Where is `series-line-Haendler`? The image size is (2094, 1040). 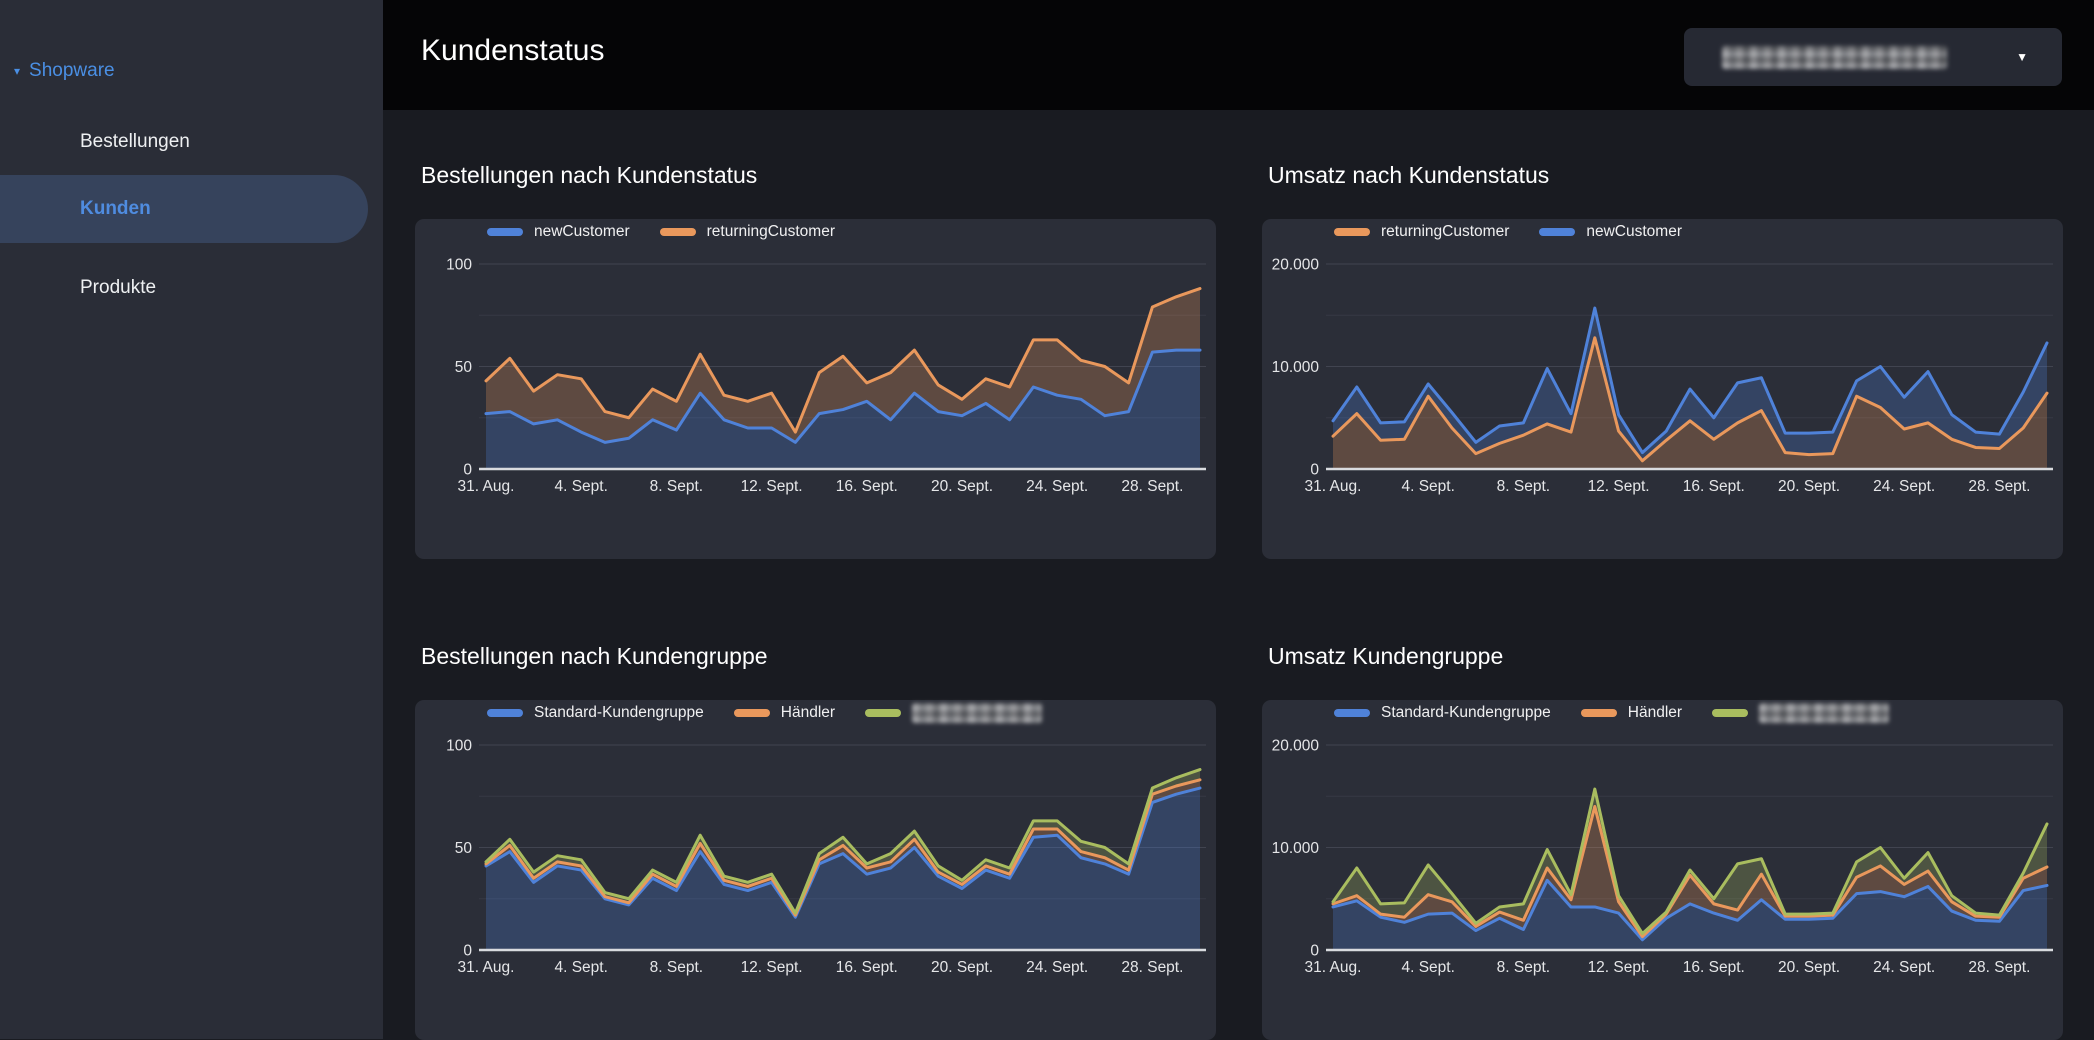 series-line-Haendler is located at coordinates (1690, 872).